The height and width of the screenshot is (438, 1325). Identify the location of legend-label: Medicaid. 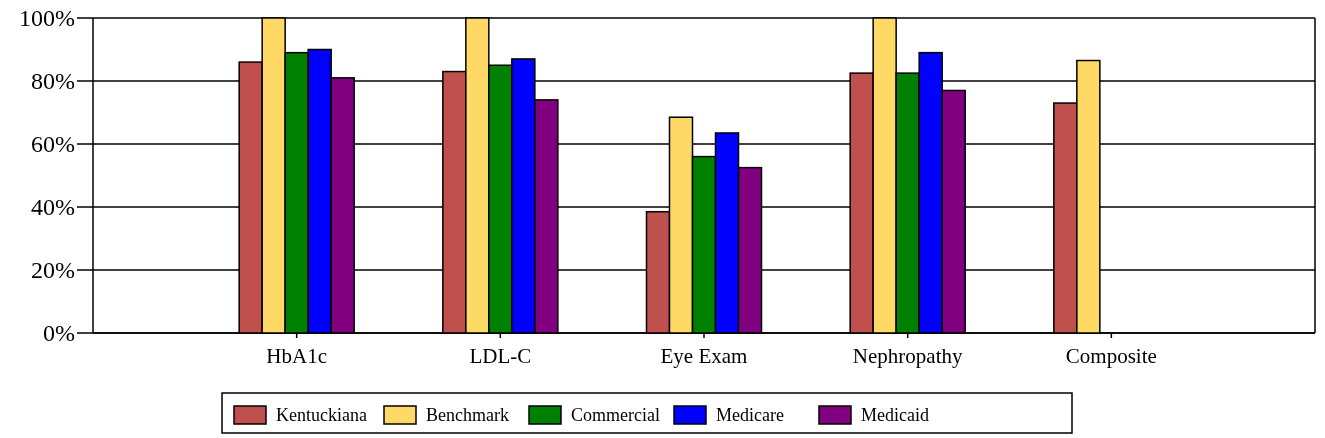
(895, 415).